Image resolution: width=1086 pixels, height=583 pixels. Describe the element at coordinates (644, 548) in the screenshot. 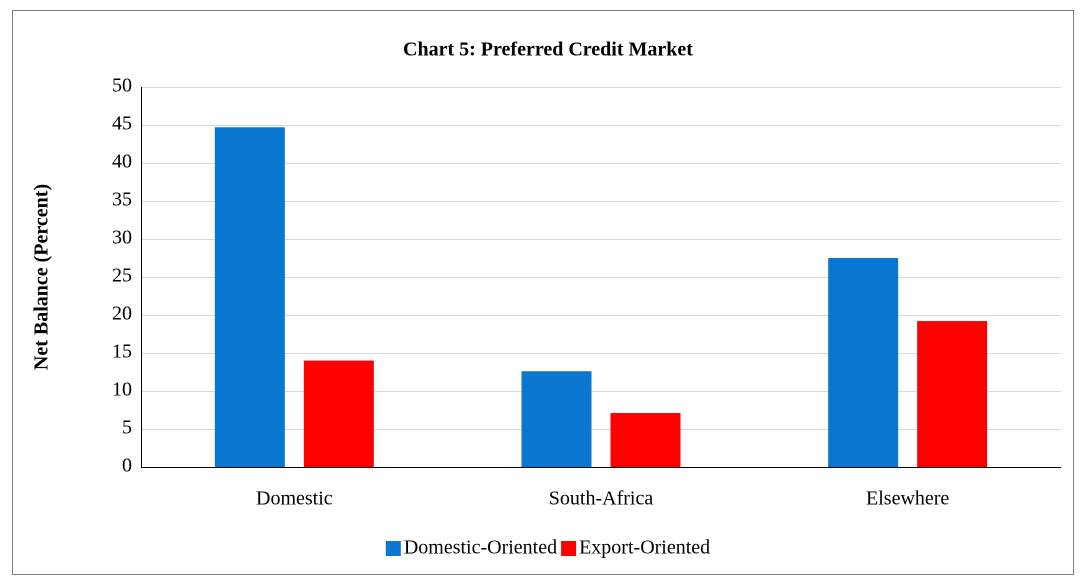

I see `legend-label: Export-Oriented` at that location.